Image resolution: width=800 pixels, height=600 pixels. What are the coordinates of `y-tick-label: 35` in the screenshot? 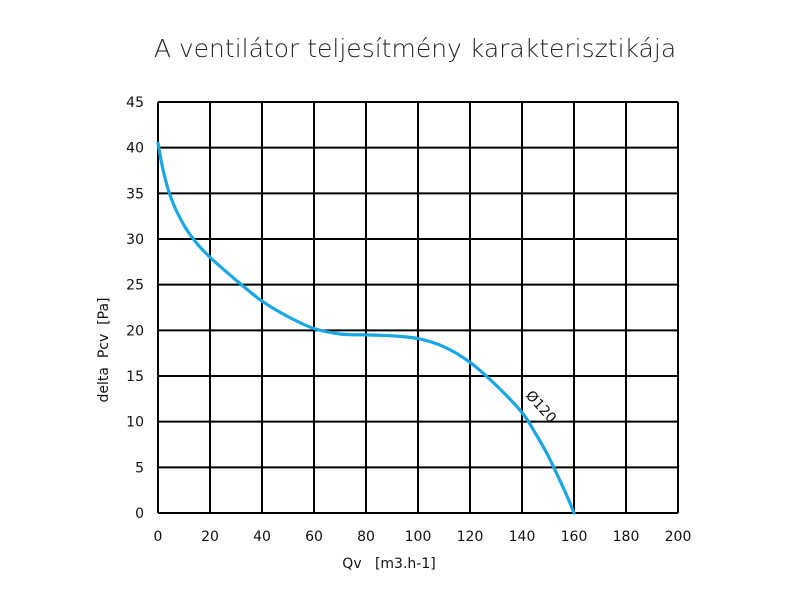 It's located at (135, 194).